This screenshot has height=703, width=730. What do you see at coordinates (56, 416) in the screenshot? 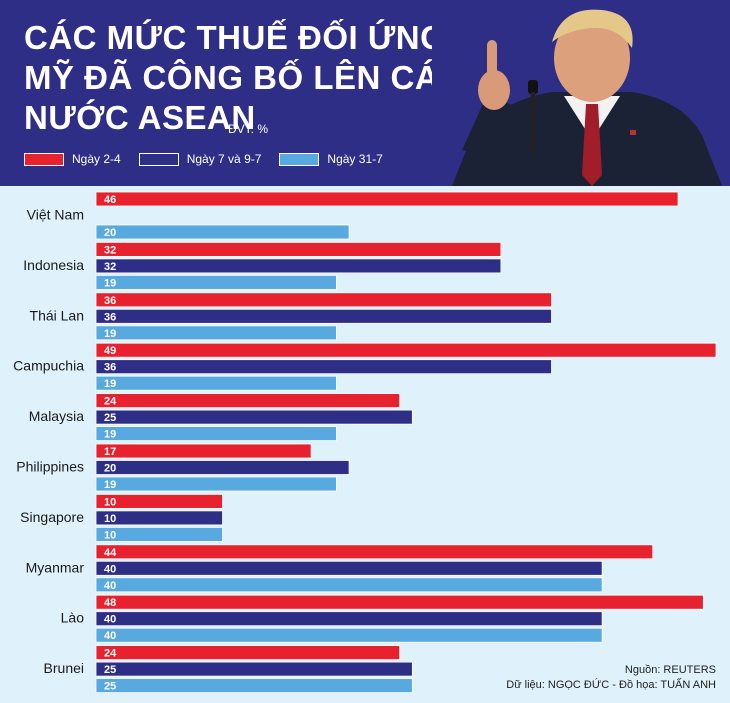
I see `category-label: Malaysia` at bounding box center [56, 416].